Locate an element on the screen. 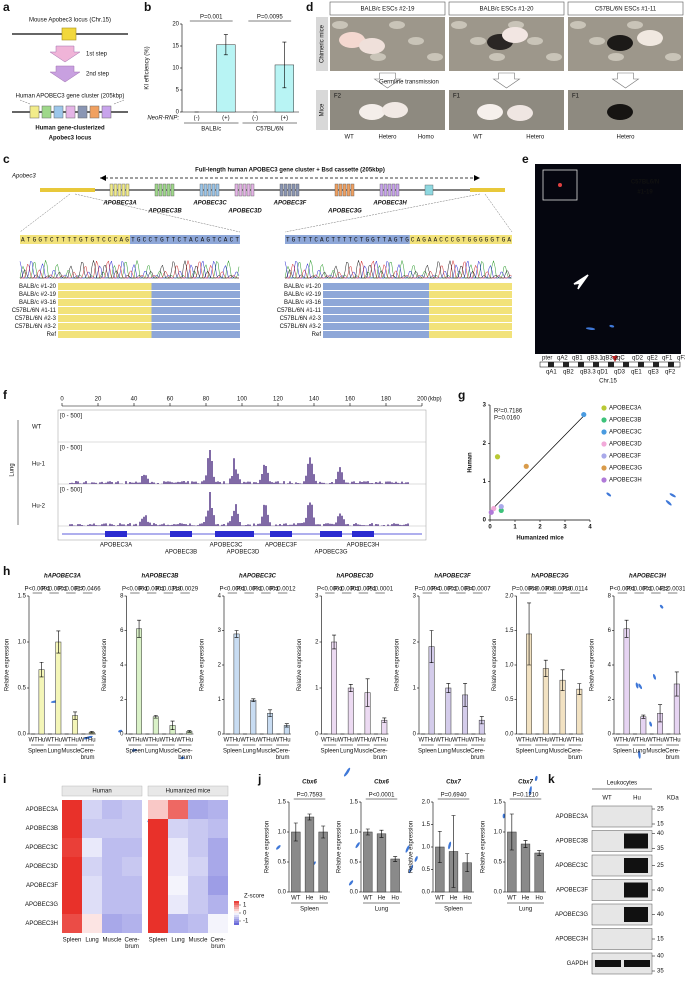  p-value: P=0.0012 is located at coordinates (283, 590).